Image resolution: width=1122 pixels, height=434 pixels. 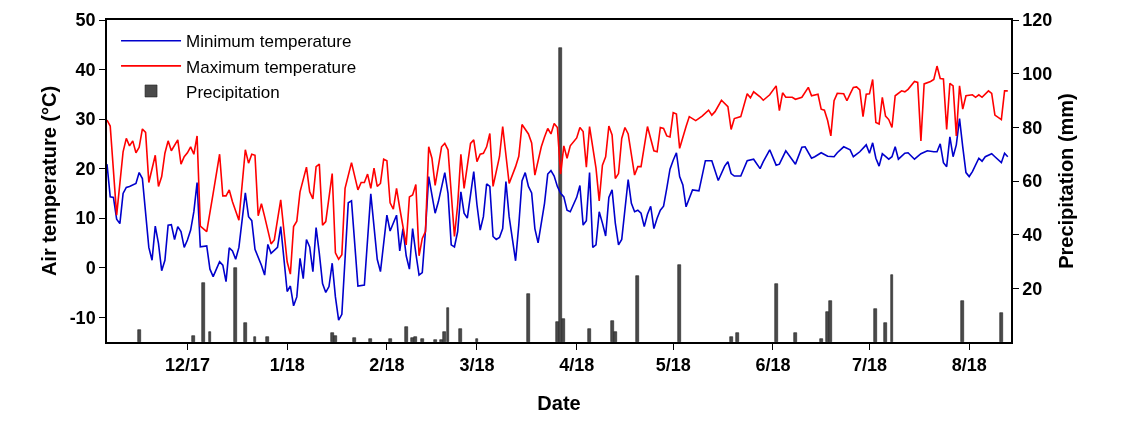 I want to click on x-tick-label: 1/18, so click(x=287, y=365).